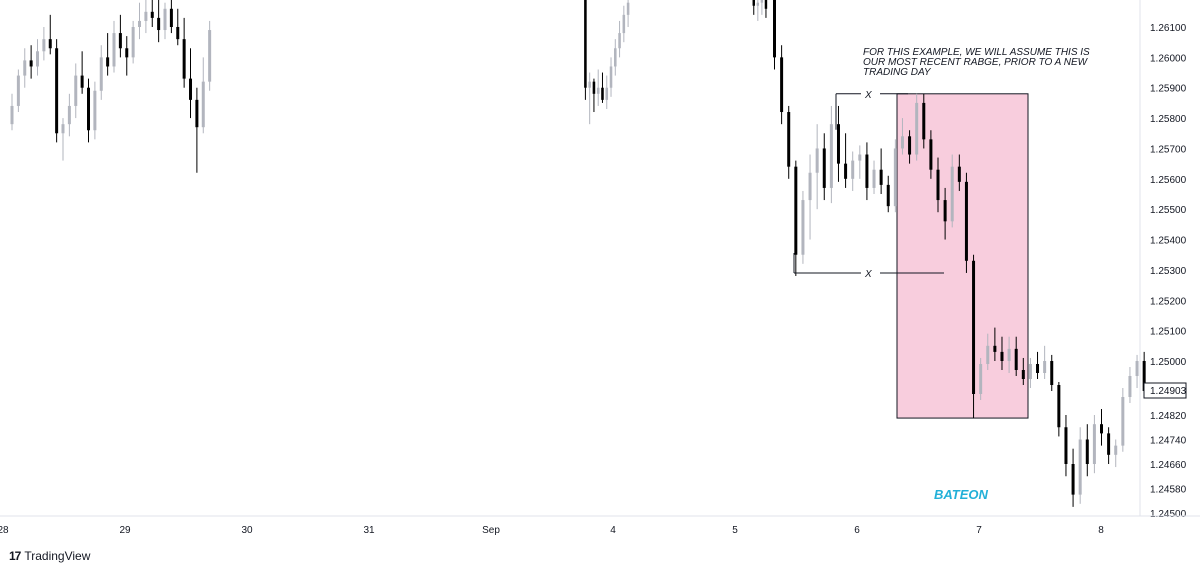 The image size is (1200, 574). I want to click on time-axis: 28 29 30 31 Sep 4 5 6 7 8, so click(552, 530).